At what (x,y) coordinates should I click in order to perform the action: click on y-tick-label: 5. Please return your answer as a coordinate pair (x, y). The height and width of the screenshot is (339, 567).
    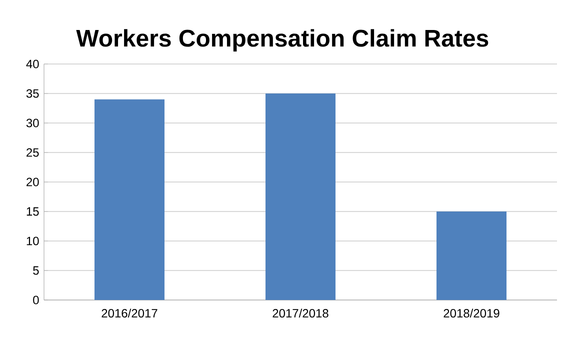
    Looking at the image, I should click on (36, 270).